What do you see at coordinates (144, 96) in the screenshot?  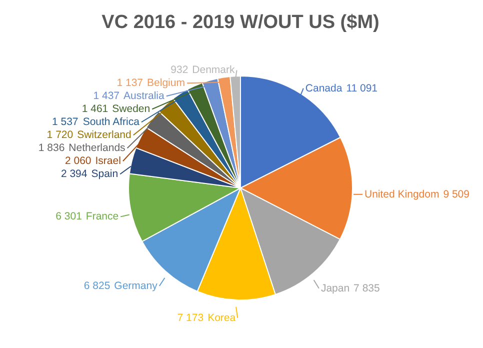 I see `slice-label: Australia` at bounding box center [144, 96].